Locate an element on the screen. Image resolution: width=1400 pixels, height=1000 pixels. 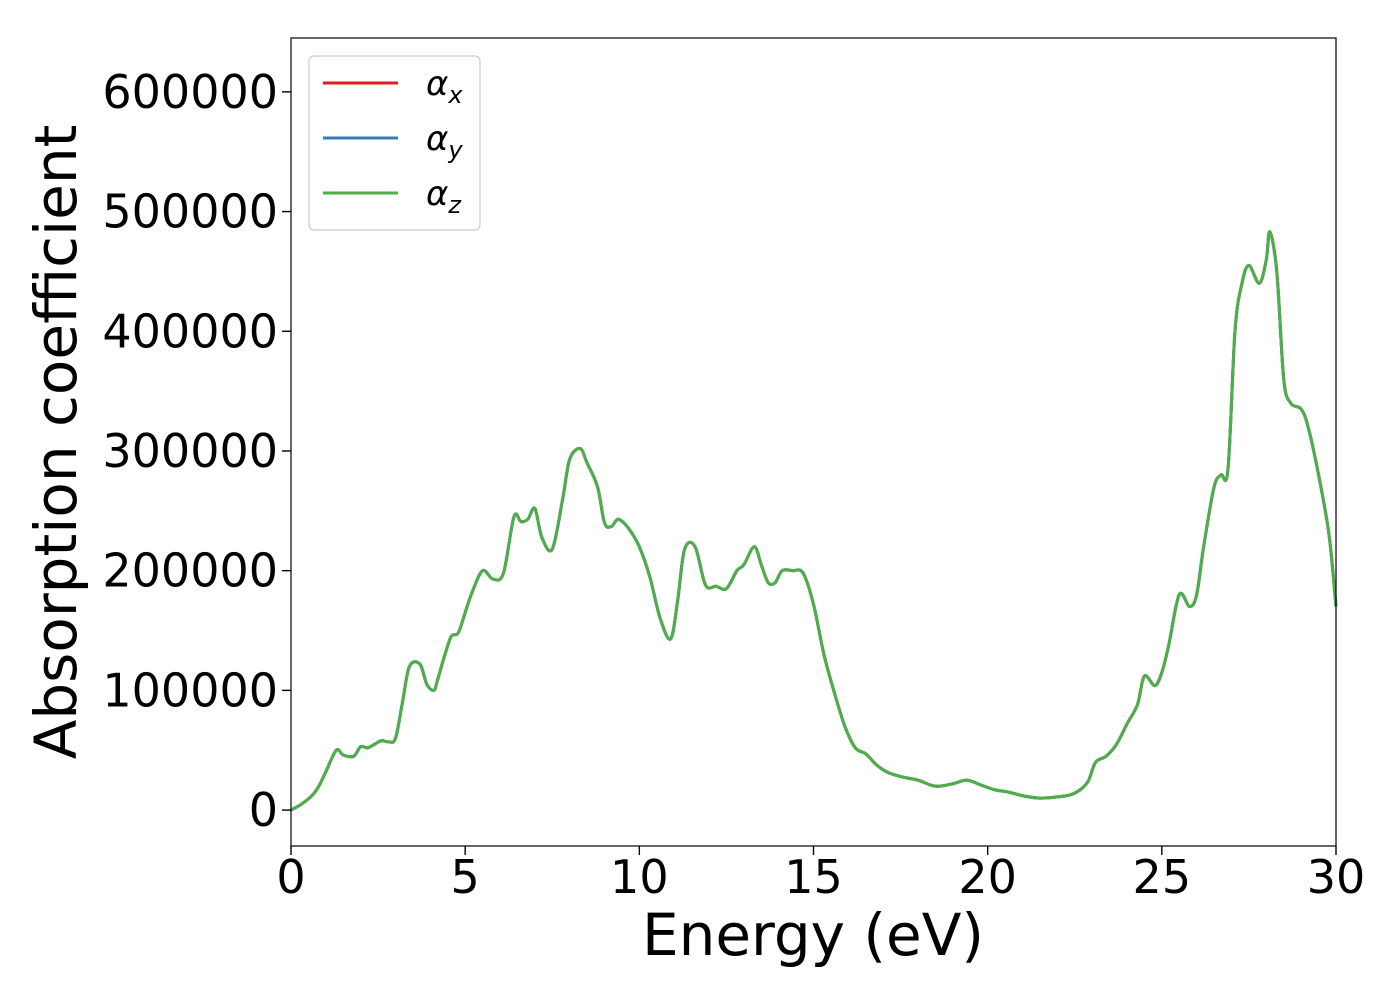
y-axis: 0 100000 200000 300000 400000 500000 600000 is located at coordinates (196, 451).